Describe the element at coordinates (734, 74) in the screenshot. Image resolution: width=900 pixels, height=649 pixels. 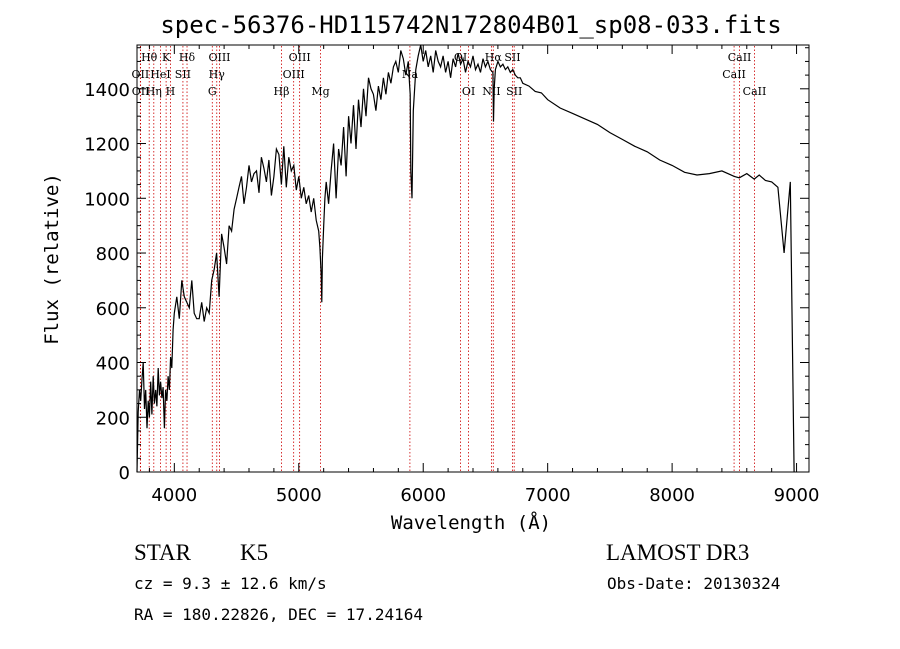
I see `line-marker-label-24: CaII` at that location.